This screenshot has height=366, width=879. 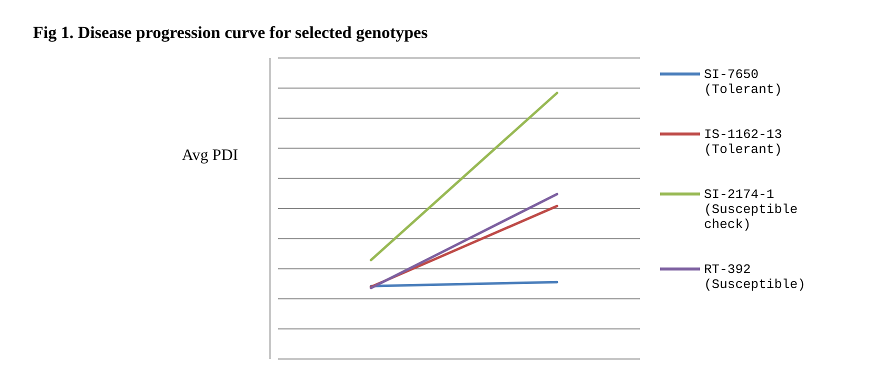 I want to click on legend-label: SI-2174-1 (Susceptible check), so click(x=751, y=209).